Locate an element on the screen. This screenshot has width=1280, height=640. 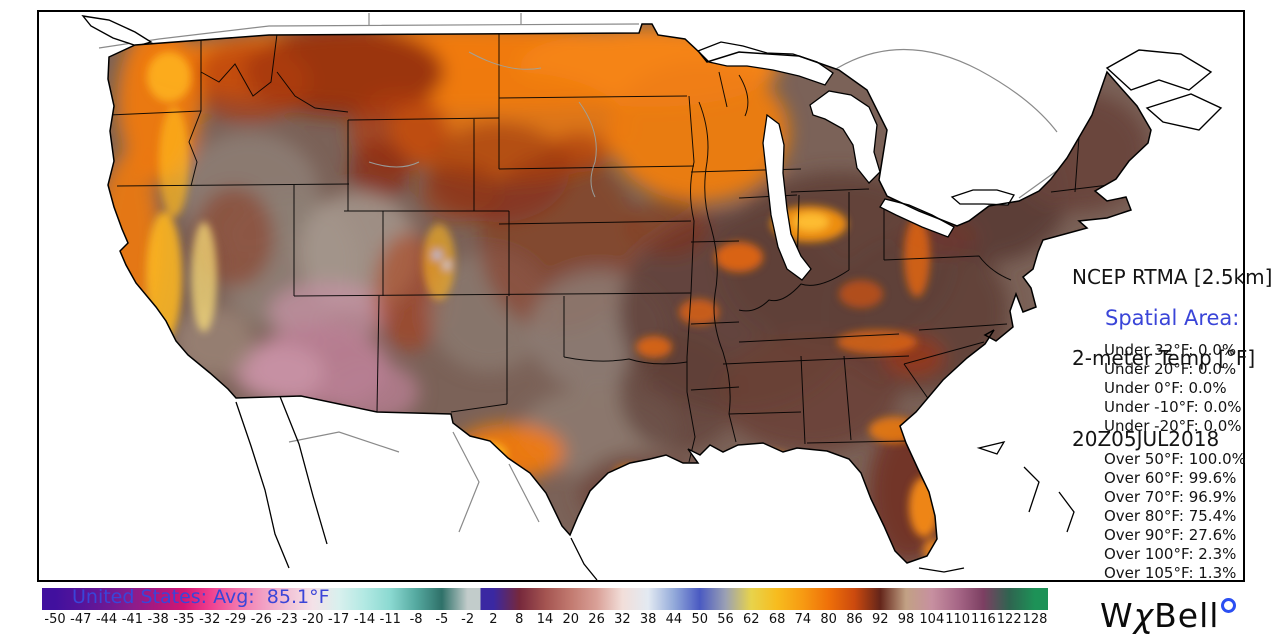
colorbar-label: 92 is located at coordinates (880, 619).